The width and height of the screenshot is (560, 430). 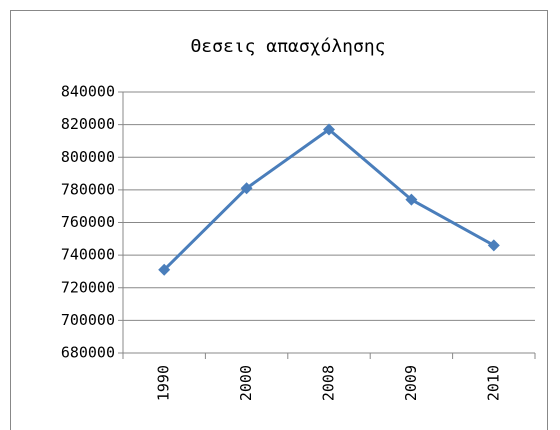 What do you see at coordinates (329, 383) in the screenshot?
I see `x-tick-label: 2008` at bounding box center [329, 383].